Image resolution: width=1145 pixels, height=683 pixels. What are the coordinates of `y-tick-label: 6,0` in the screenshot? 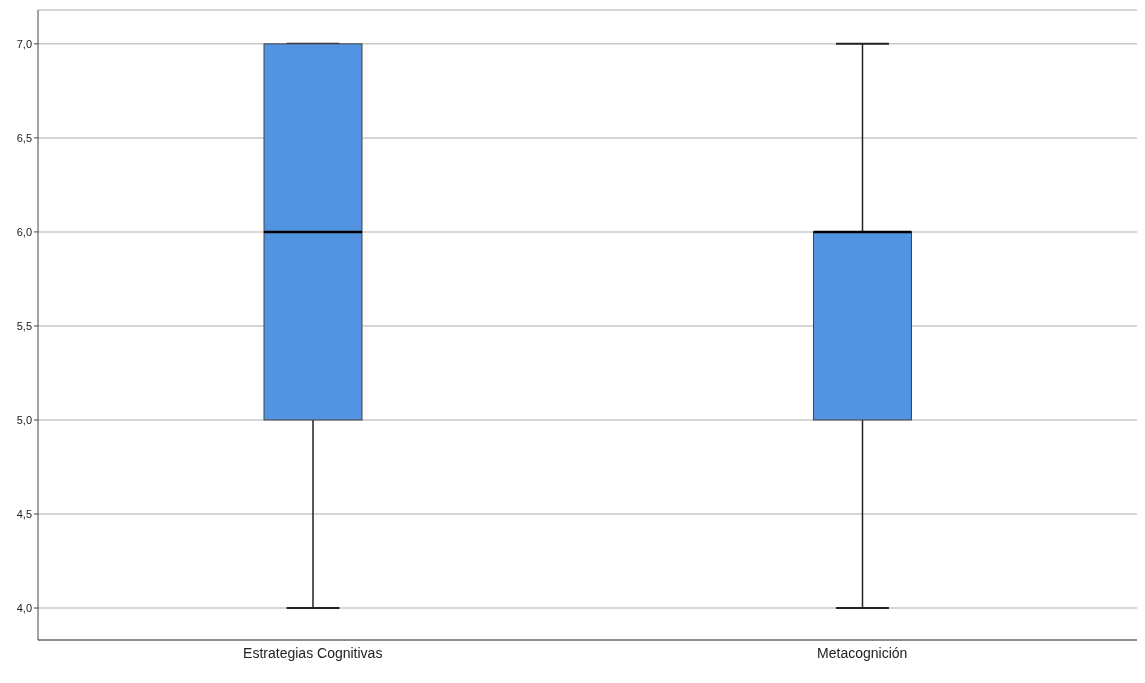 It's located at (24, 231).